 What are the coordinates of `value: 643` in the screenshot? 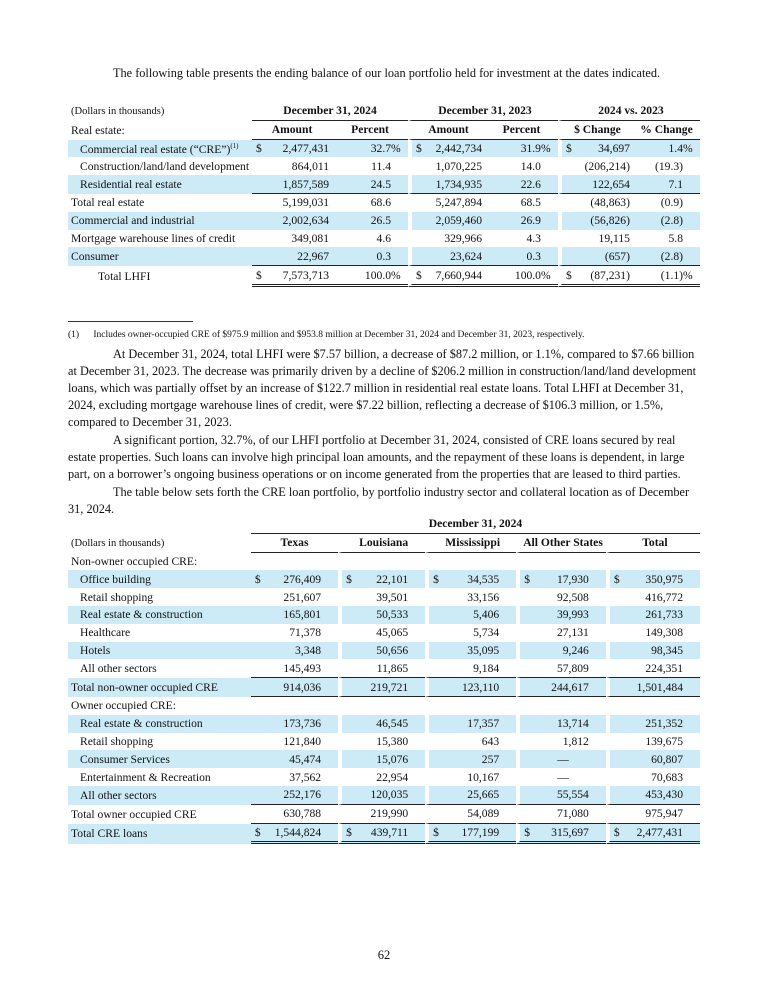 It's located at (490, 741).